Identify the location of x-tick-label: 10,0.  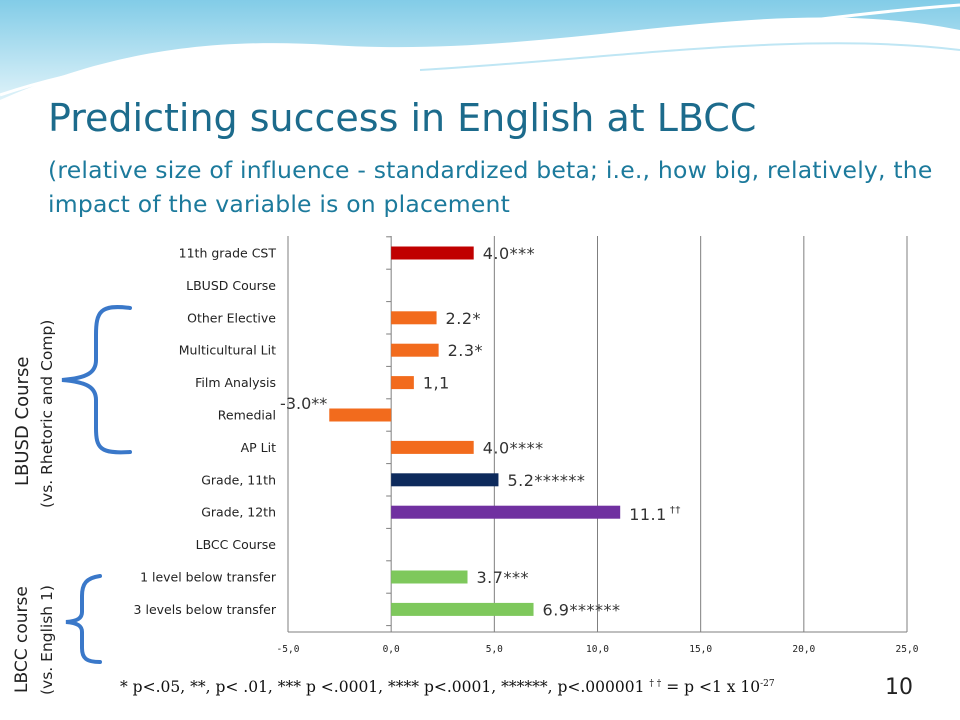
(597, 649).